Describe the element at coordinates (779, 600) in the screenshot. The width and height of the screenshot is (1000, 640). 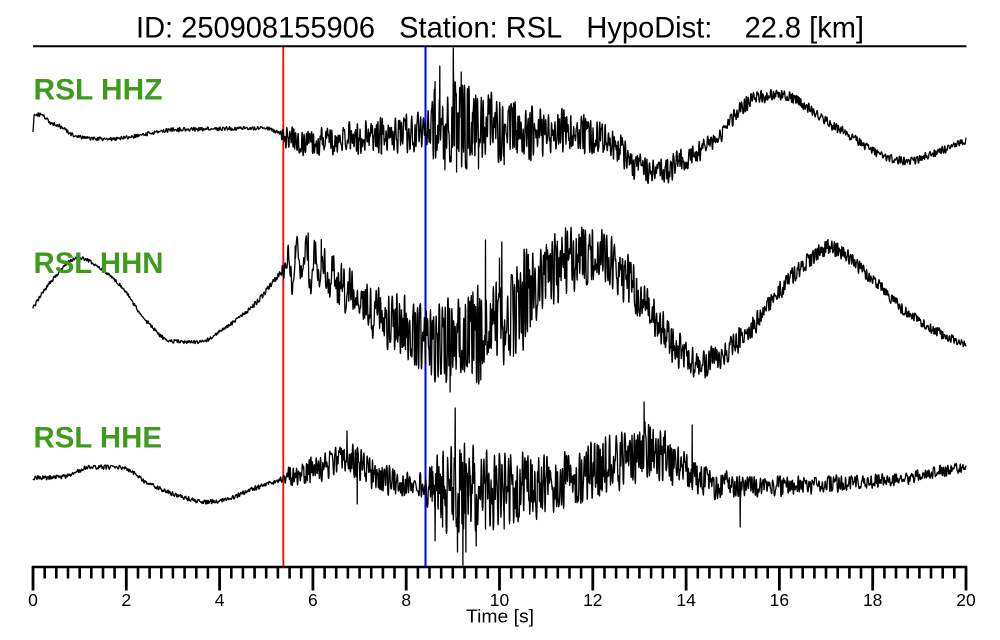
I see `svg-text: 16` at that location.